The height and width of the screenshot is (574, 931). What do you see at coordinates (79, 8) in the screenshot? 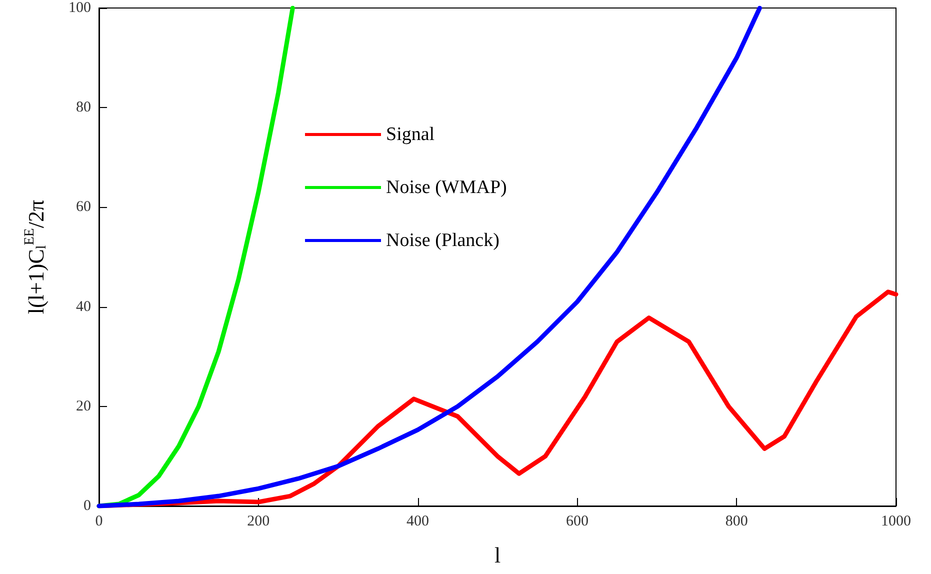
I see `y-tick-label: 100` at bounding box center [79, 8].